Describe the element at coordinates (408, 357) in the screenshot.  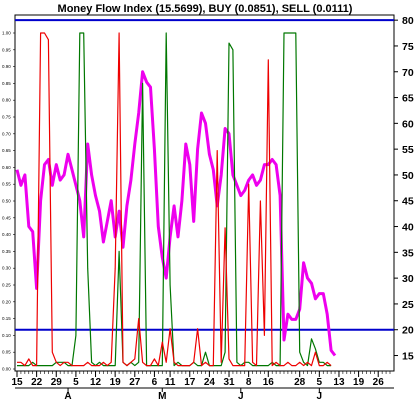
I see `right-tick-label: 15` at that location.